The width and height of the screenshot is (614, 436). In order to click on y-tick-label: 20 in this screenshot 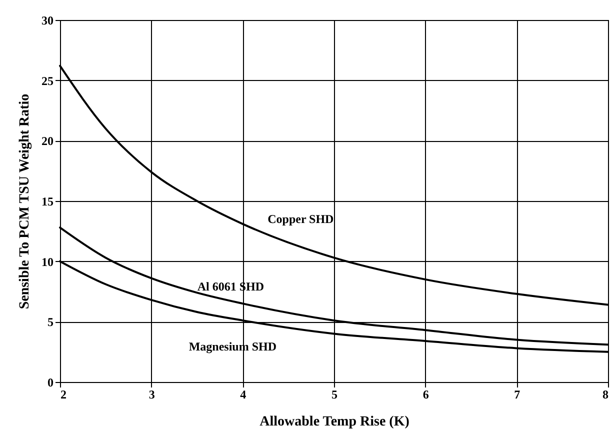, I will do `click(48, 141)`.